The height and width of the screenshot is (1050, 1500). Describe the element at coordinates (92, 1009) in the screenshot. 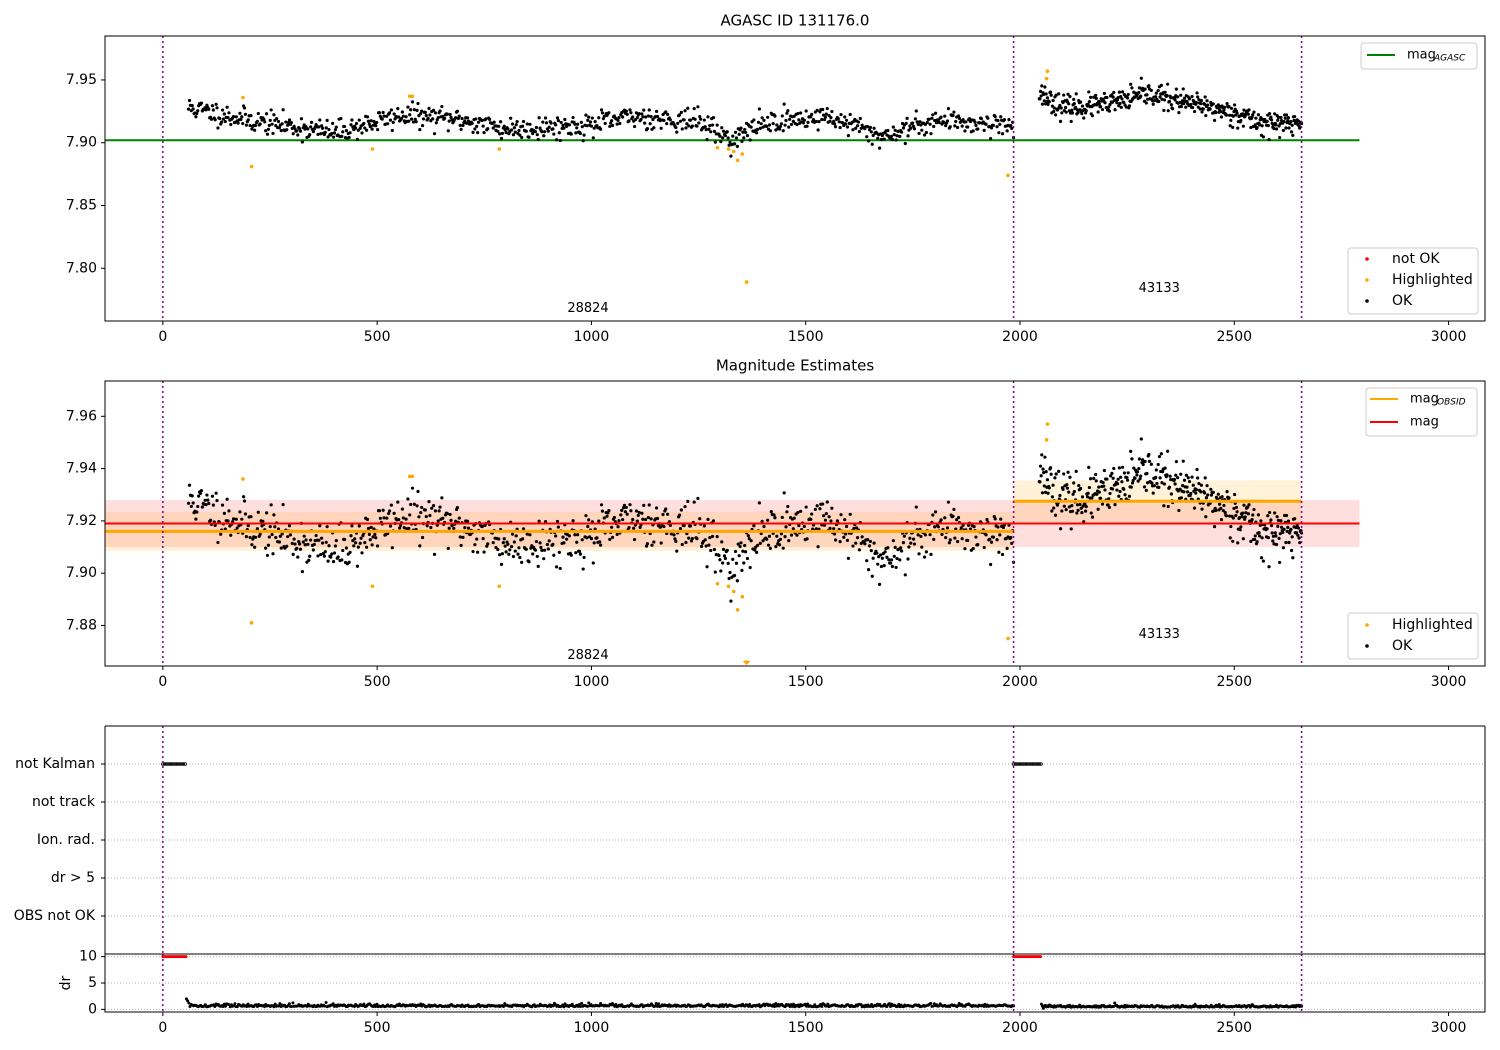

I see `y-tick-label: 0` at that location.